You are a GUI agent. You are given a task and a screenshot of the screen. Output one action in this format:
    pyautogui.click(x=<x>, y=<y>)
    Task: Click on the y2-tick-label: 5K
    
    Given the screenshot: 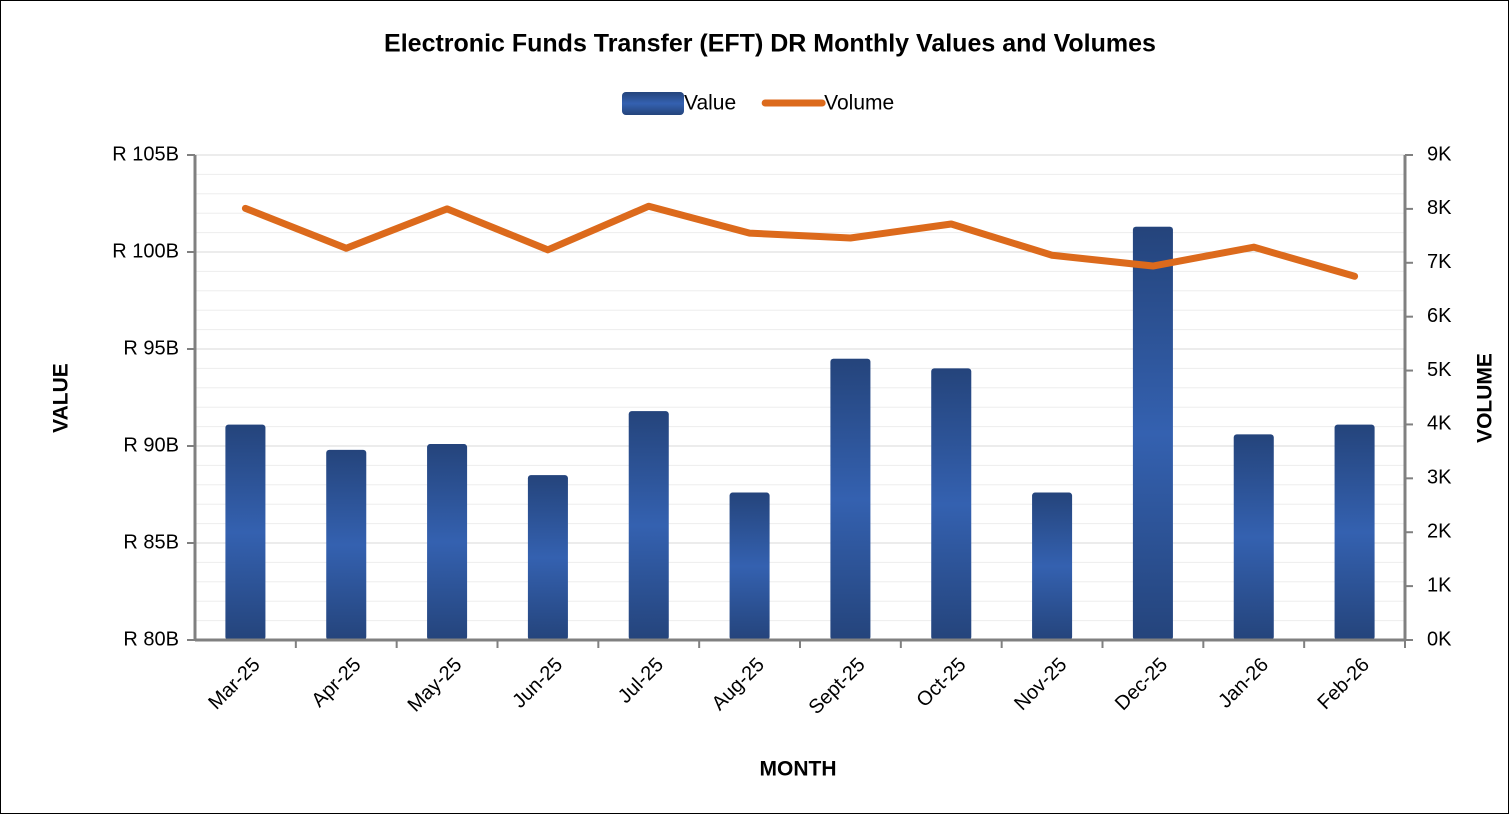 What is the action you would take?
    pyautogui.click(x=1439, y=370)
    